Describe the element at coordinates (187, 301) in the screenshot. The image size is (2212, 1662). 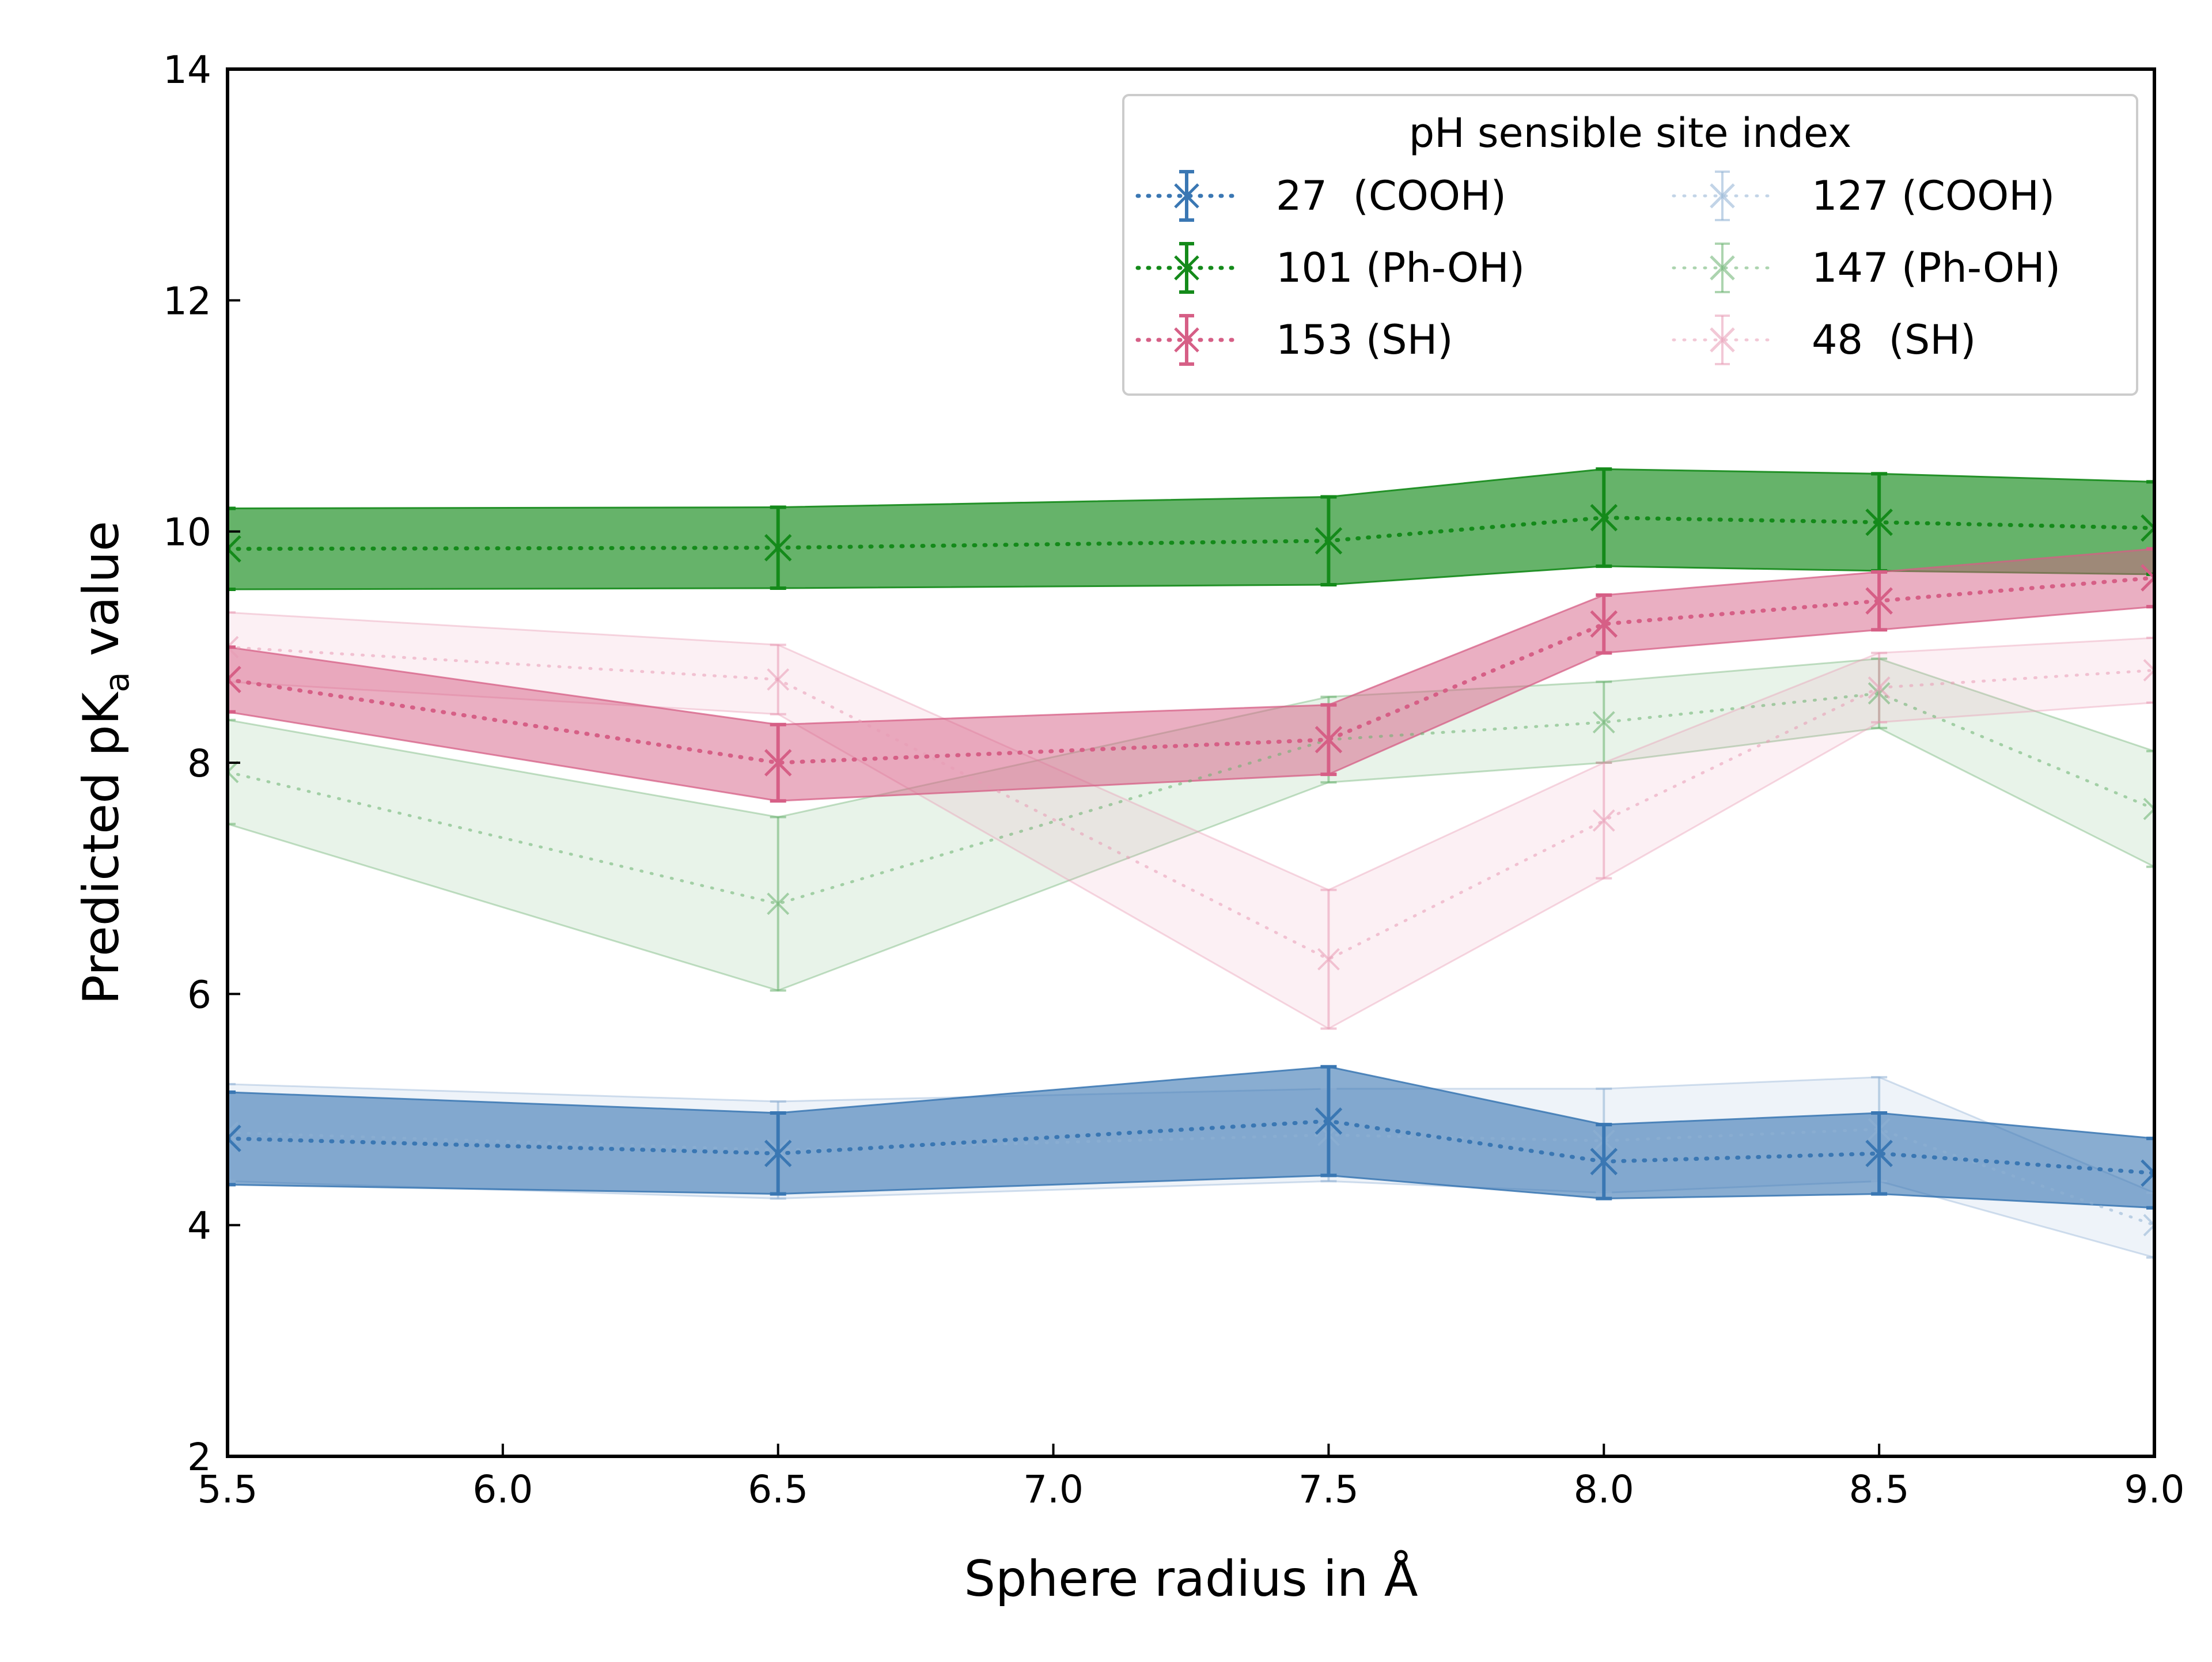
I see `y-tick-label: 12` at that location.